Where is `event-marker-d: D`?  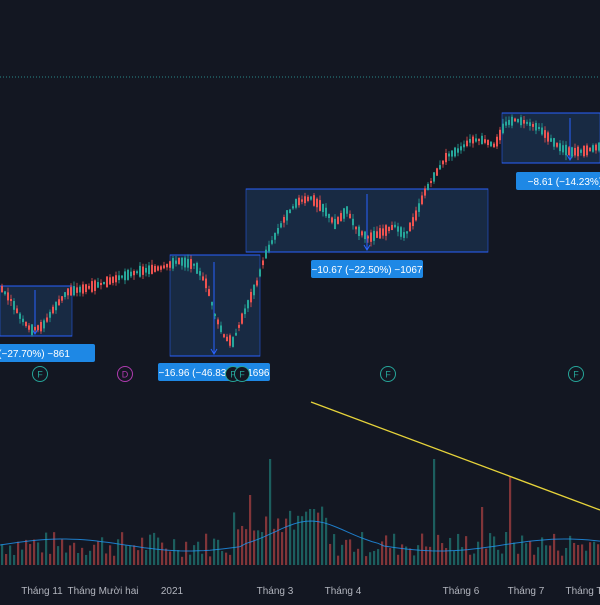
event-marker-d: D is located at coordinates (125, 374).